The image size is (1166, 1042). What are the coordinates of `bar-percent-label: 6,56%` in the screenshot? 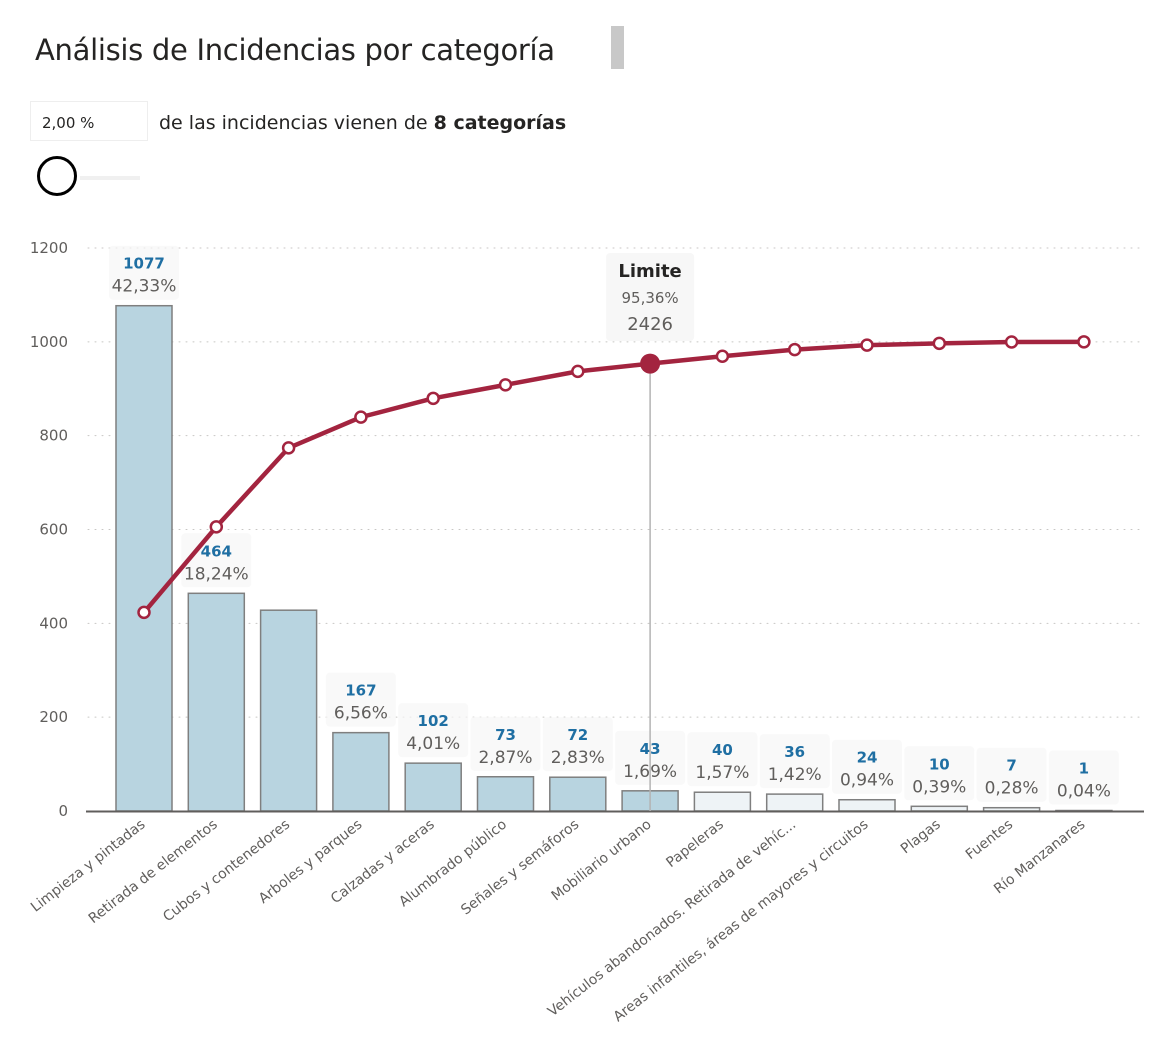 It's located at (361, 714).